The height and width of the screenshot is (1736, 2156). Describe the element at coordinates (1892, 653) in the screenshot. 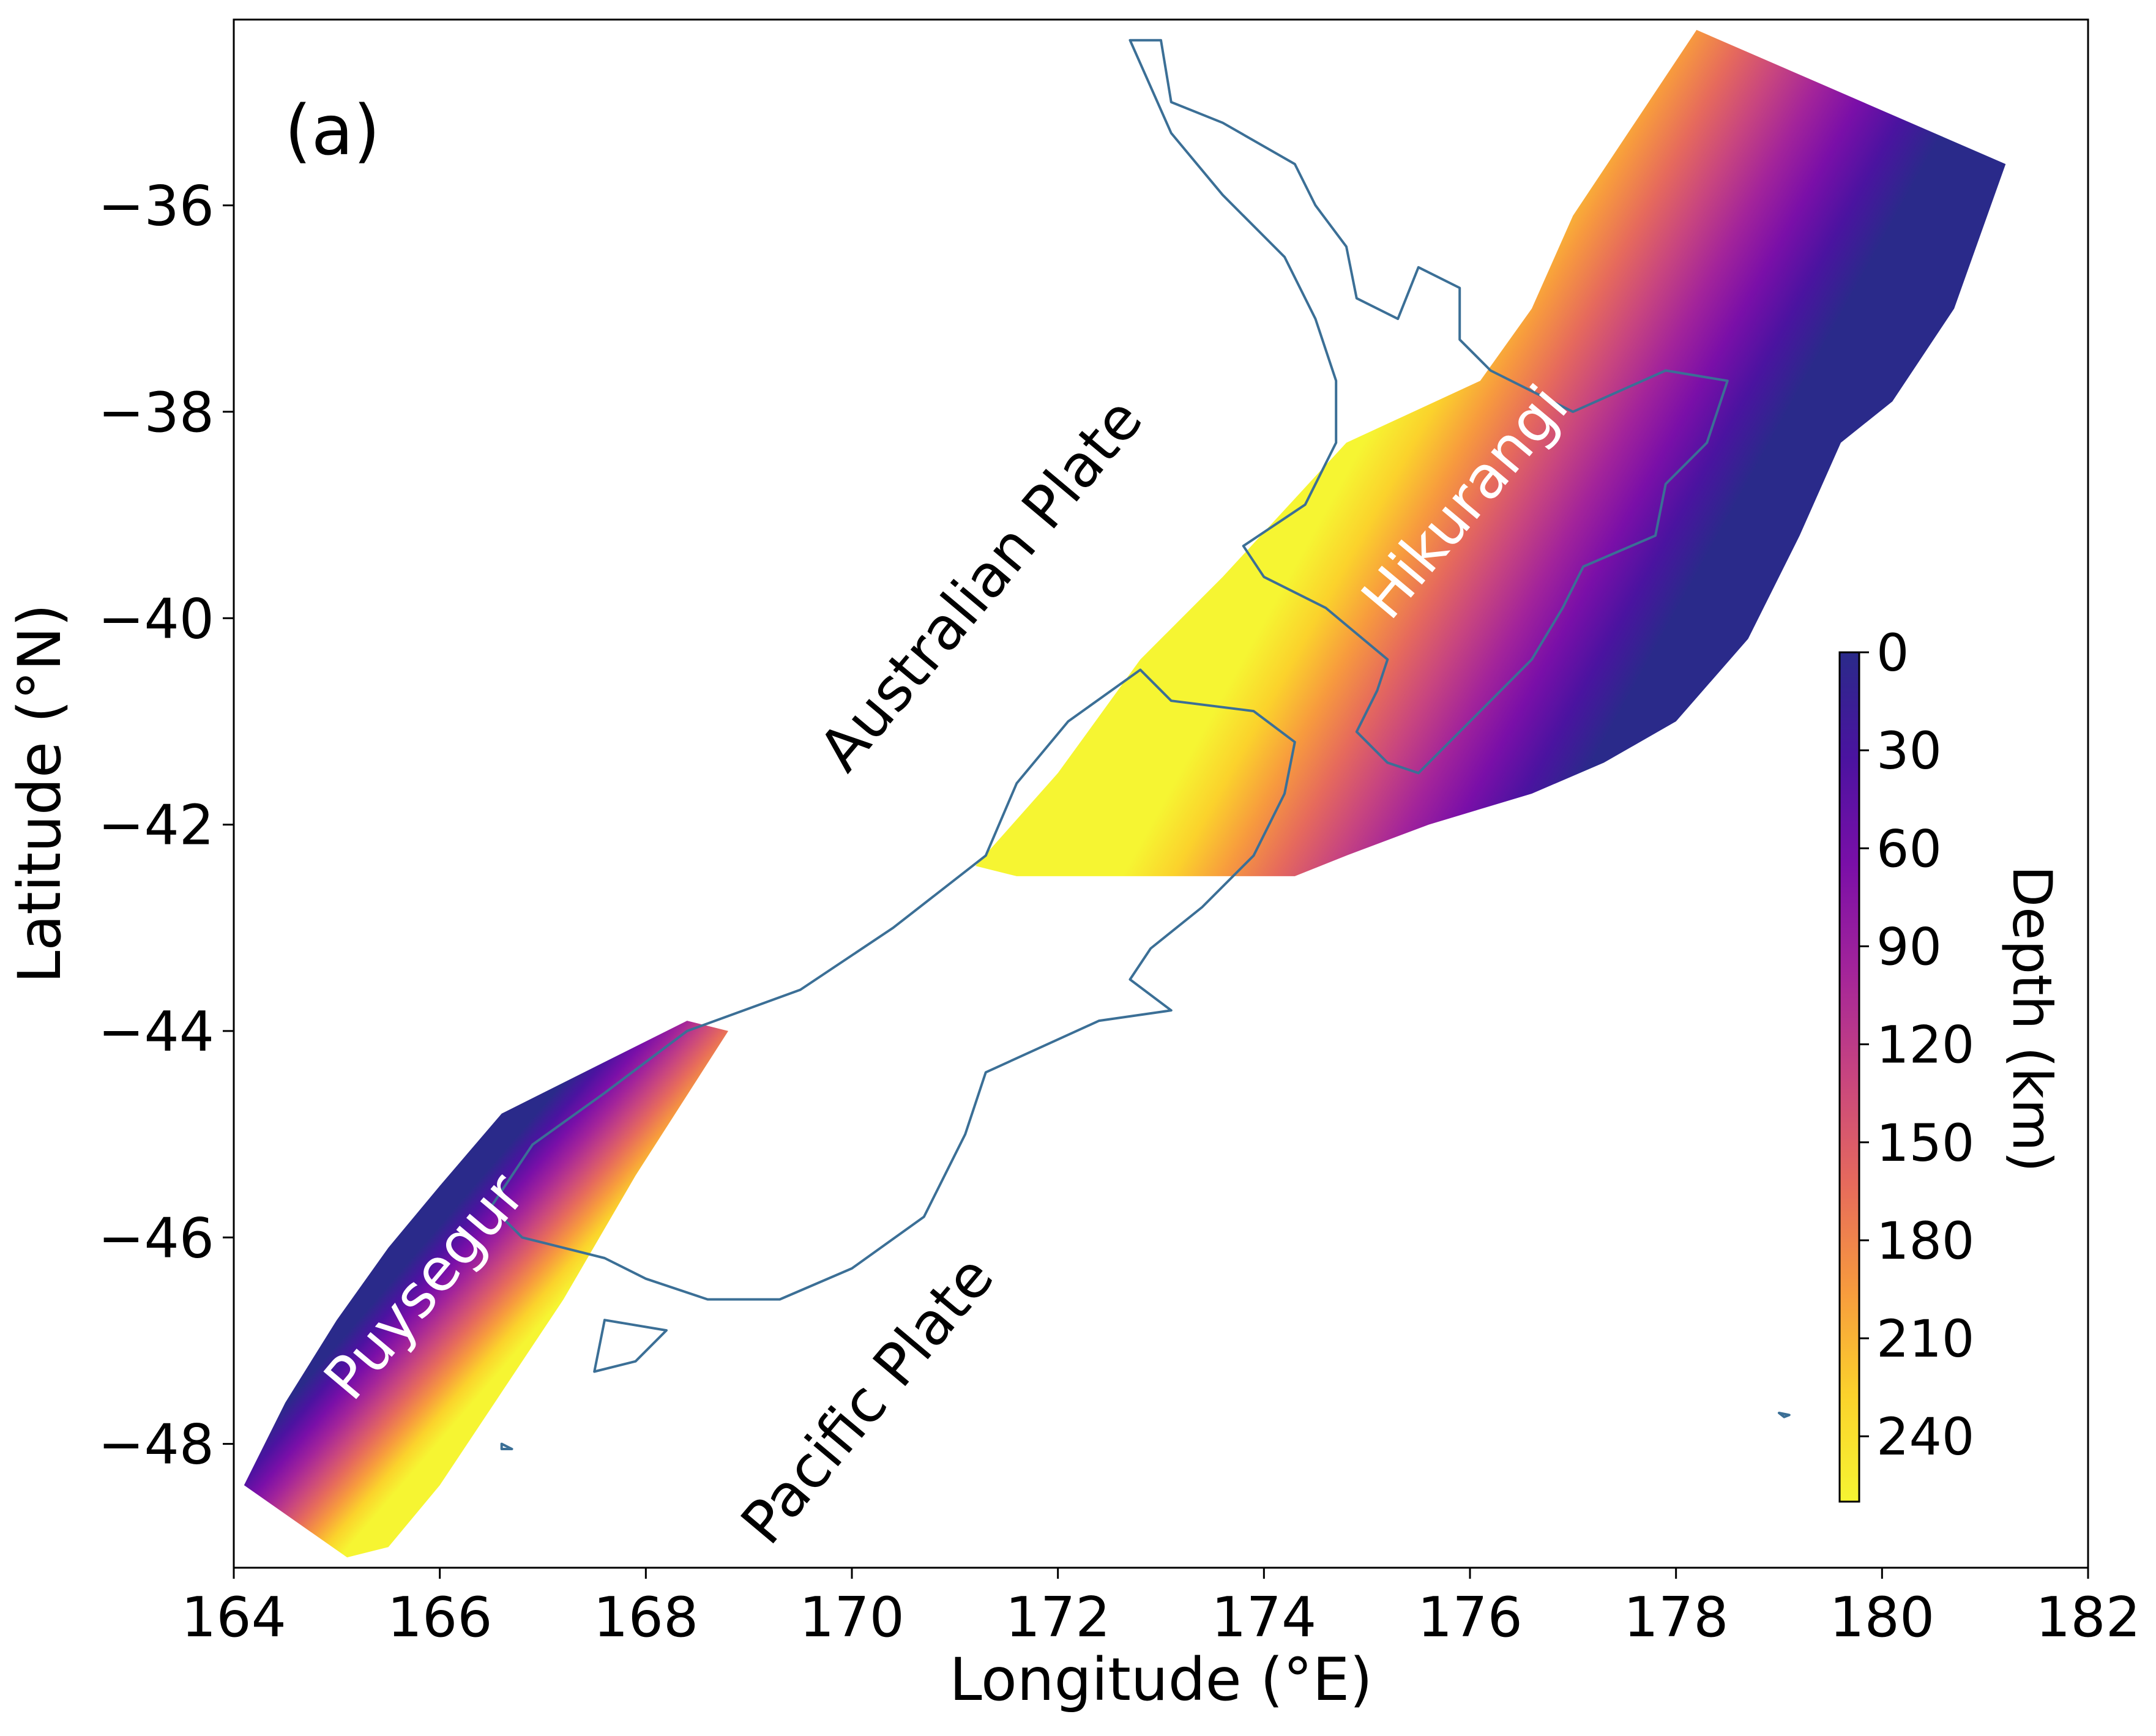

I see `colorbar-tick-label: 0` at that location.